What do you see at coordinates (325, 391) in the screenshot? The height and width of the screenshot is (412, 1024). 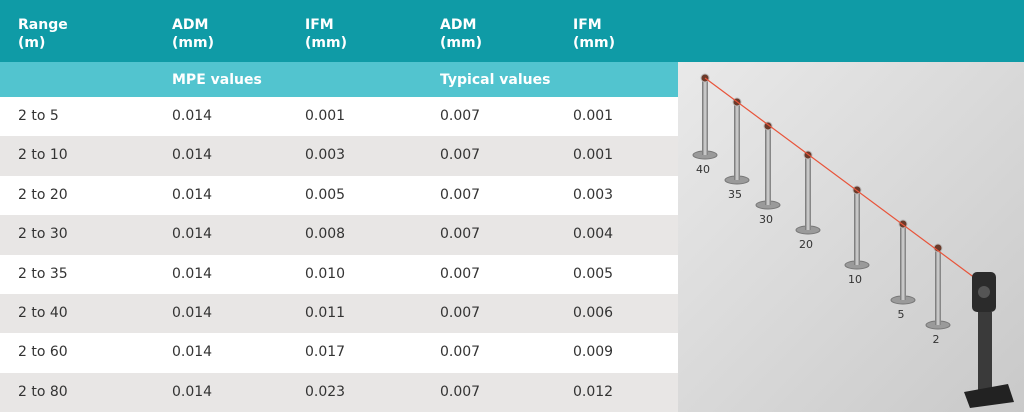 I see `table-cell: 0.023` at bounding box center [325, 391].